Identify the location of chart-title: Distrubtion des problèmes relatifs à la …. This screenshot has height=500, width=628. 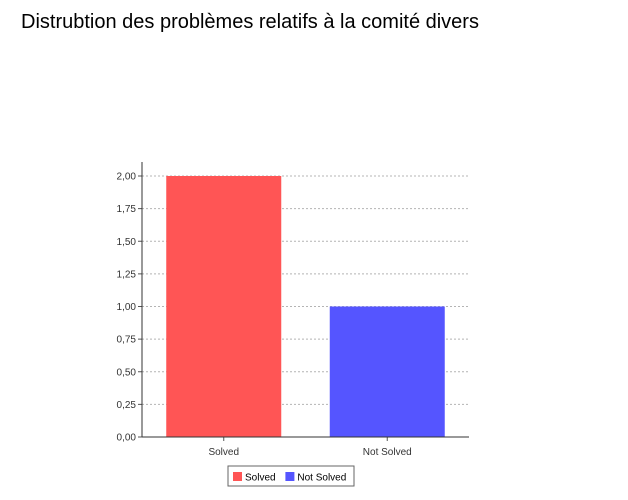
(250, 22).